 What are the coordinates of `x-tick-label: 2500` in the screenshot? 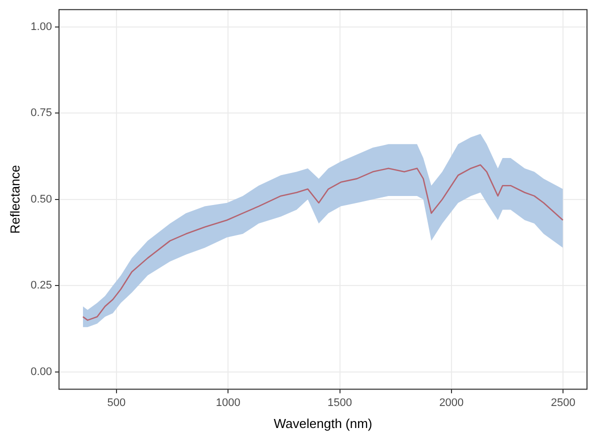 It's located at (563, 402).